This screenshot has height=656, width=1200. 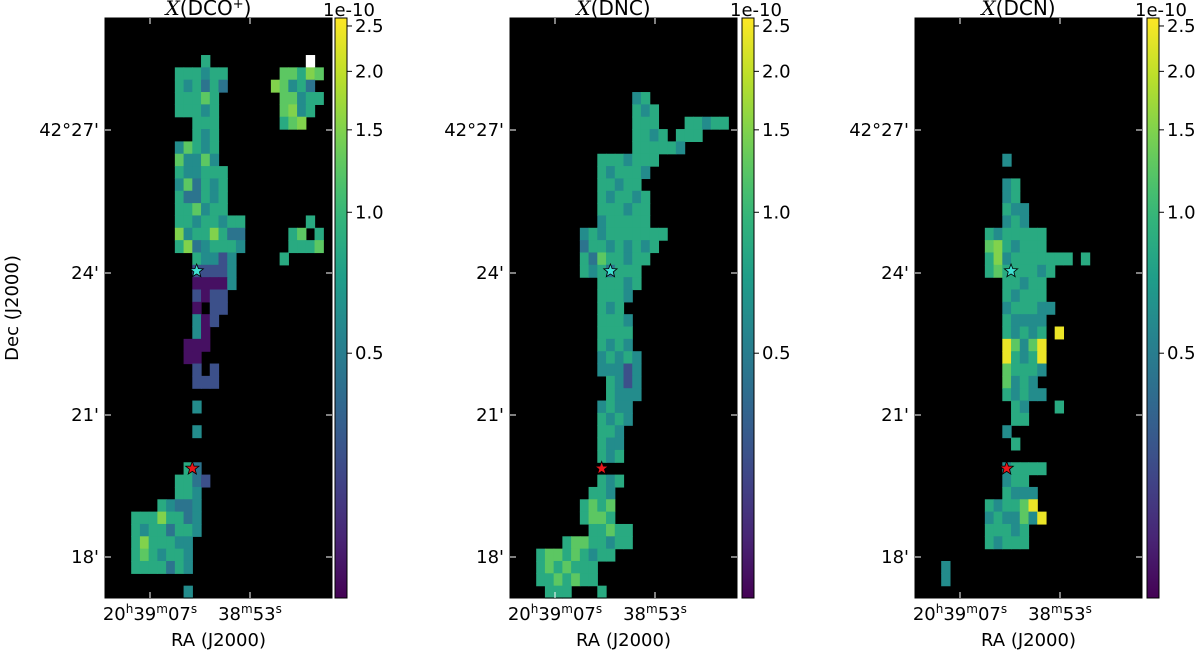 What do you see at coordinates (208, 10) in the screenshot?
I see `panel-title: X(DCO+)` at bounding box center [208, 10].